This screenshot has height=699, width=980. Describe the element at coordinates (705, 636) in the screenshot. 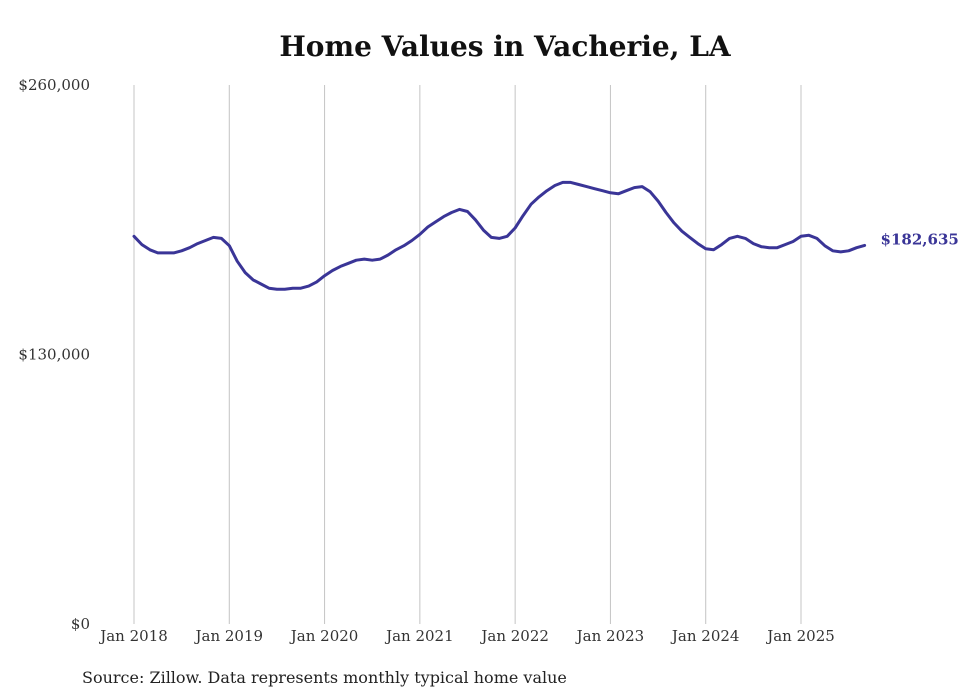

I see `x-tick-label: Jan 2024` at that location.